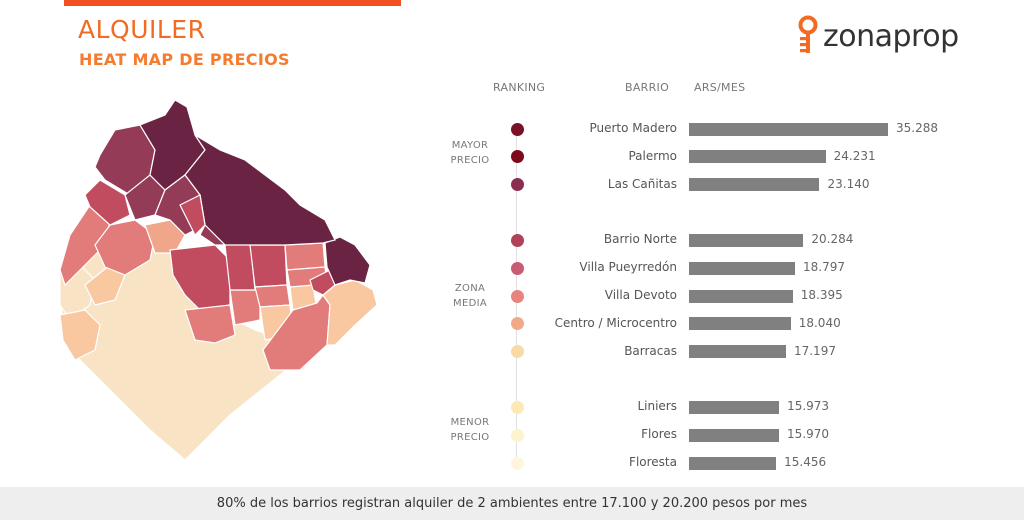 This screenshot has width=1024, height=520. Describe the element at coordinates (470, 303) in the screenshot. I see `group-label-line: MEDIA` at that location.